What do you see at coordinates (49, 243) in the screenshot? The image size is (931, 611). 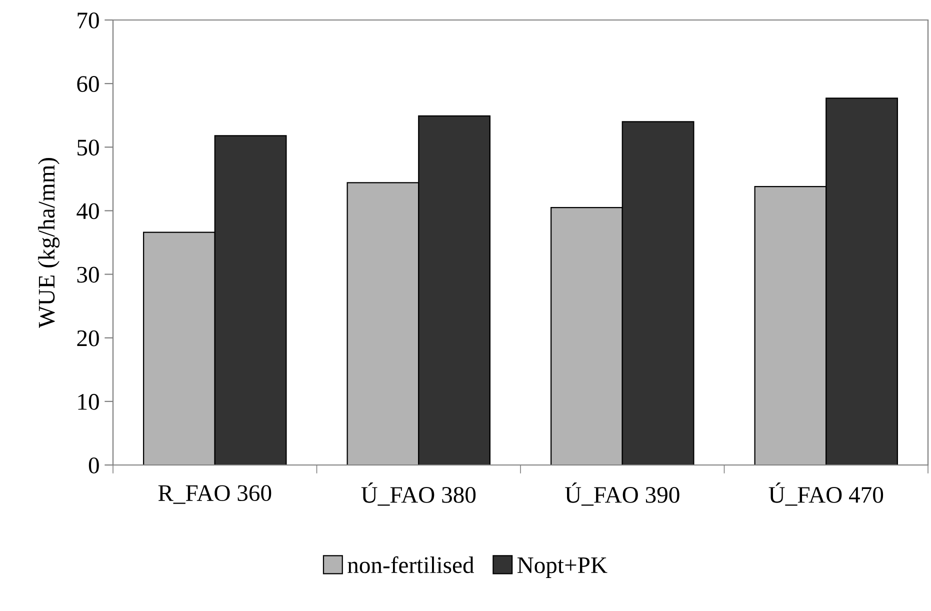 I see `y-axis-title: WUE (kg/ha/mm)` at bounding box center [49, 243].